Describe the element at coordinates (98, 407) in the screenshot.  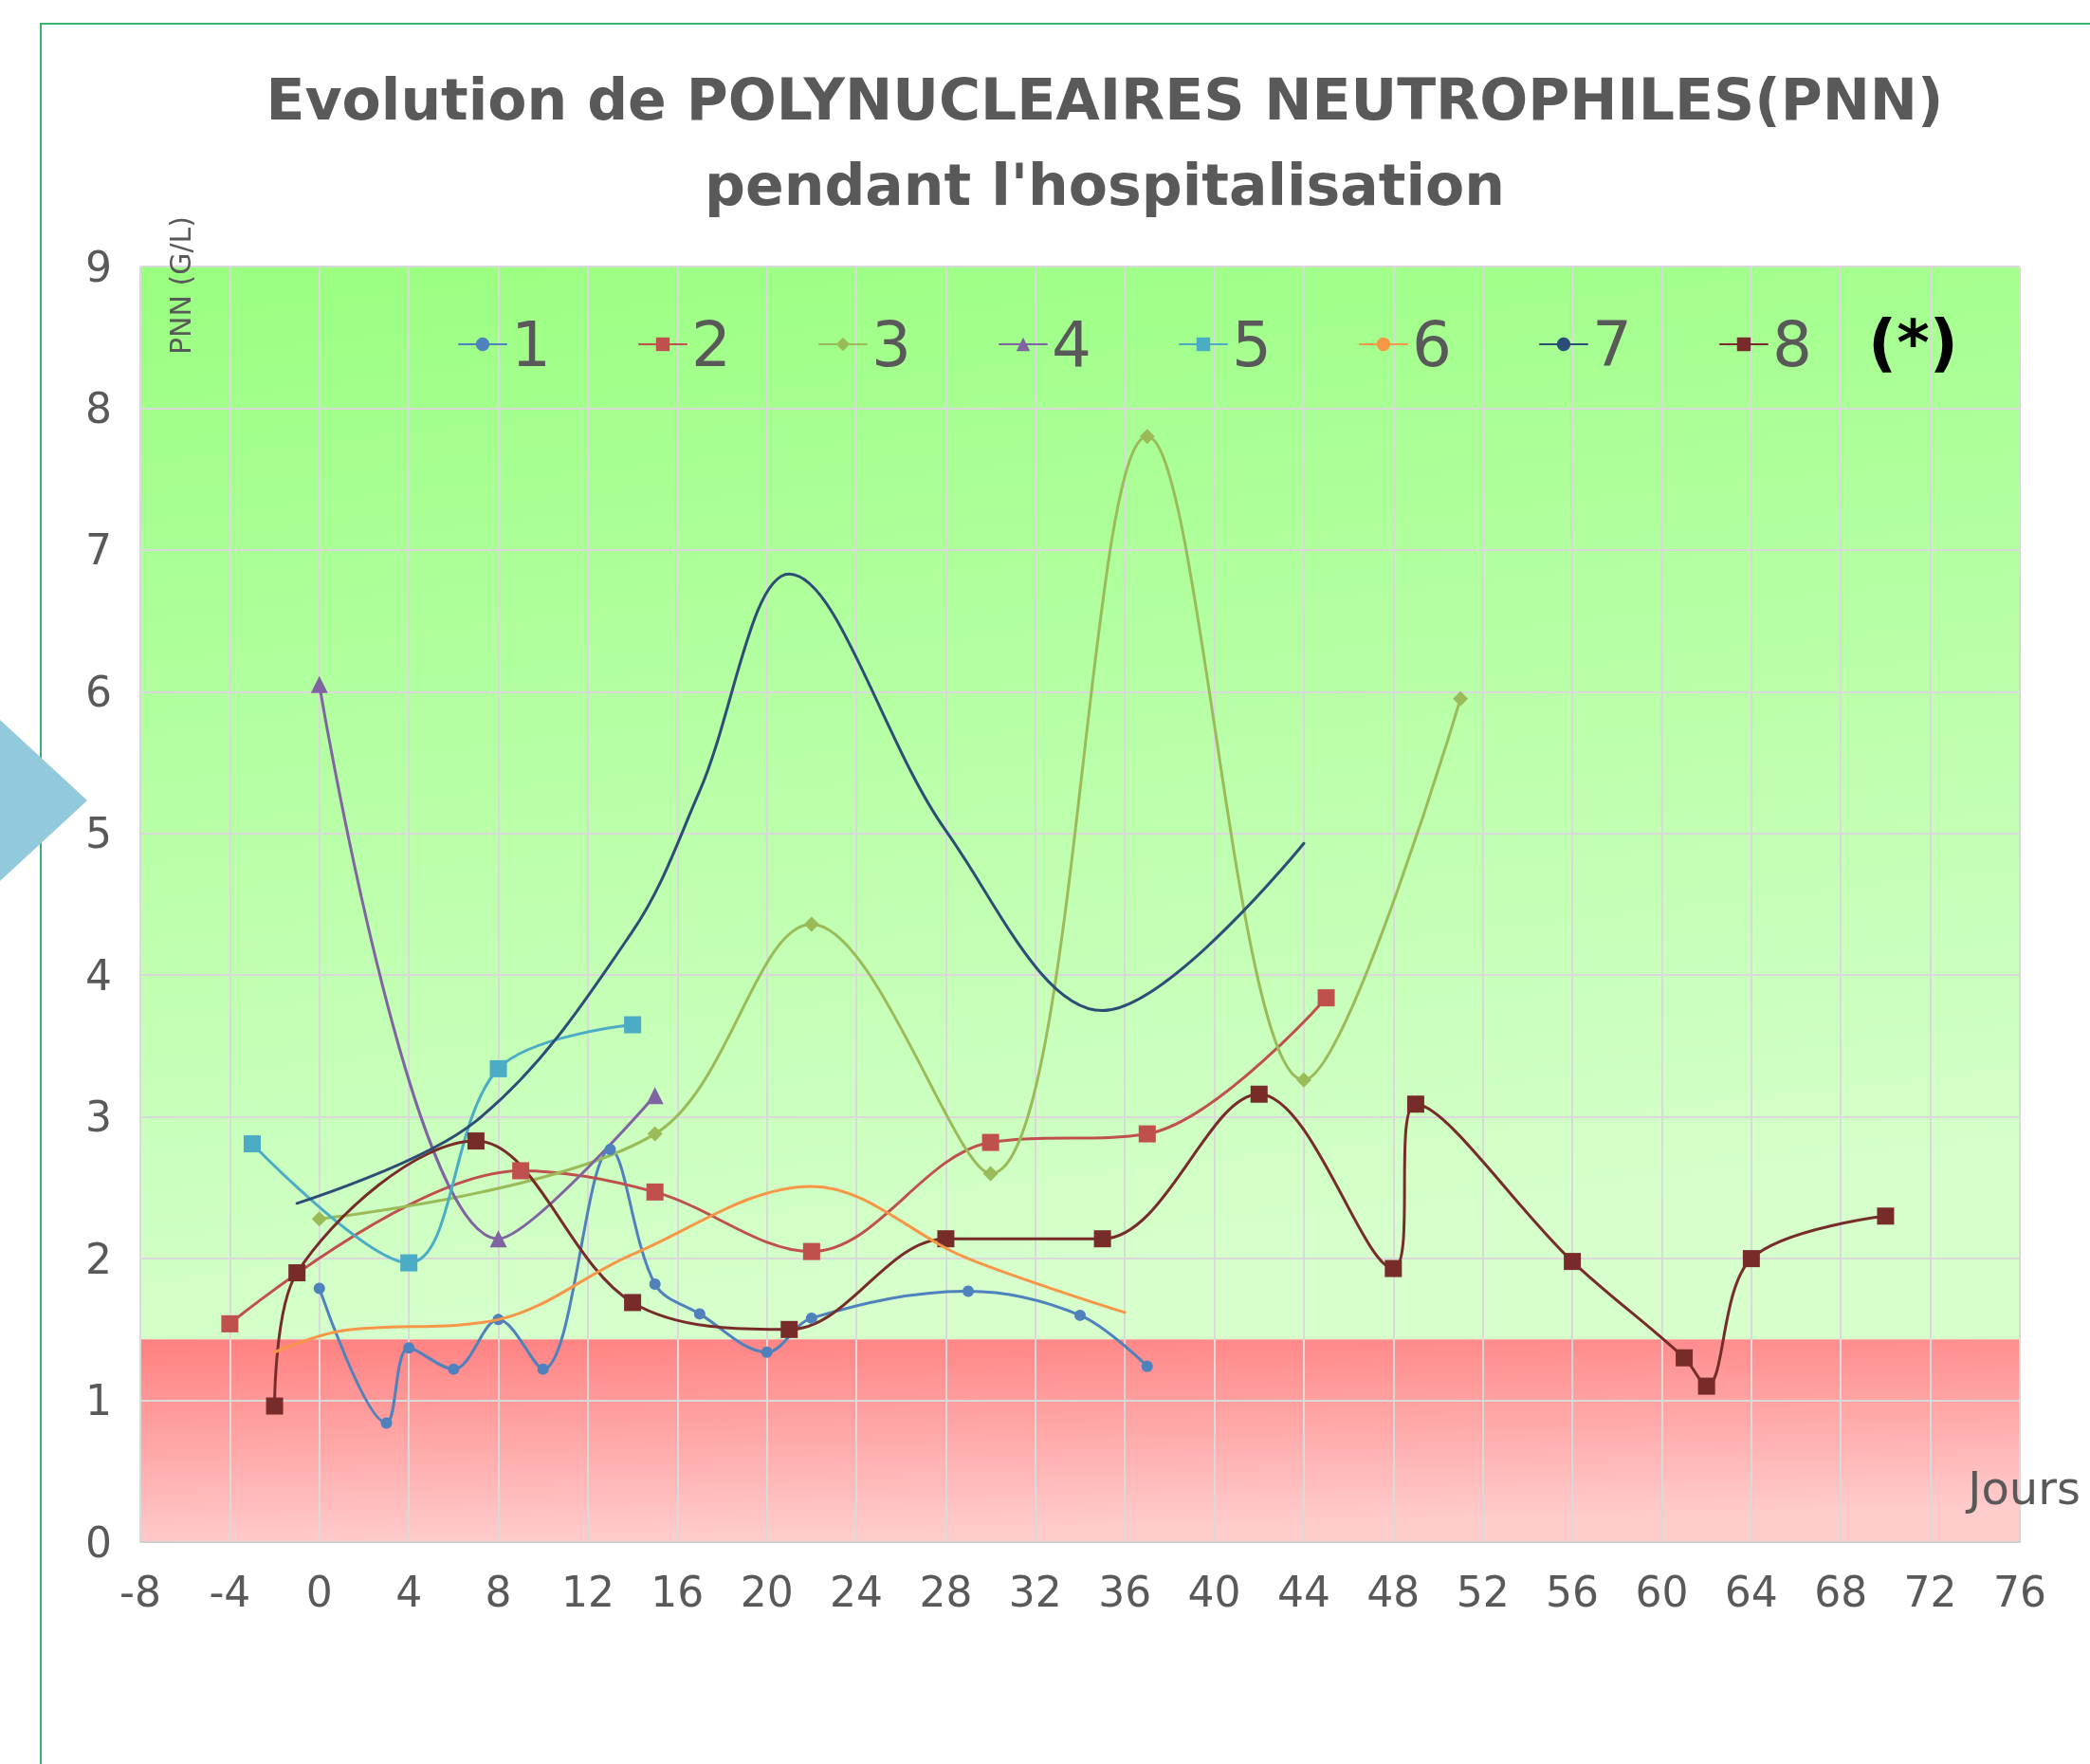
I see `y-tick-label: 8` at that location.